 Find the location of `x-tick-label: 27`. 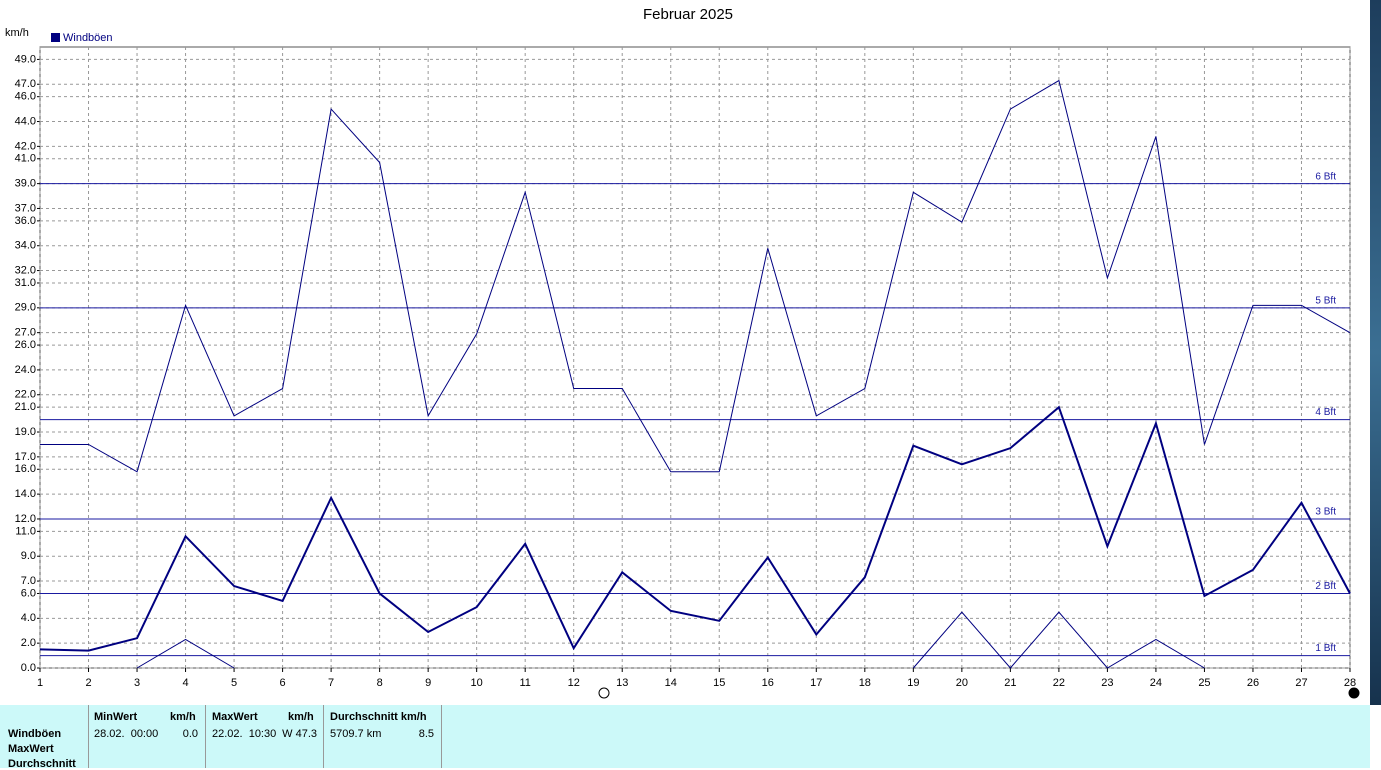

x-tick-label: 27 is located at coordinates (1301, 683).